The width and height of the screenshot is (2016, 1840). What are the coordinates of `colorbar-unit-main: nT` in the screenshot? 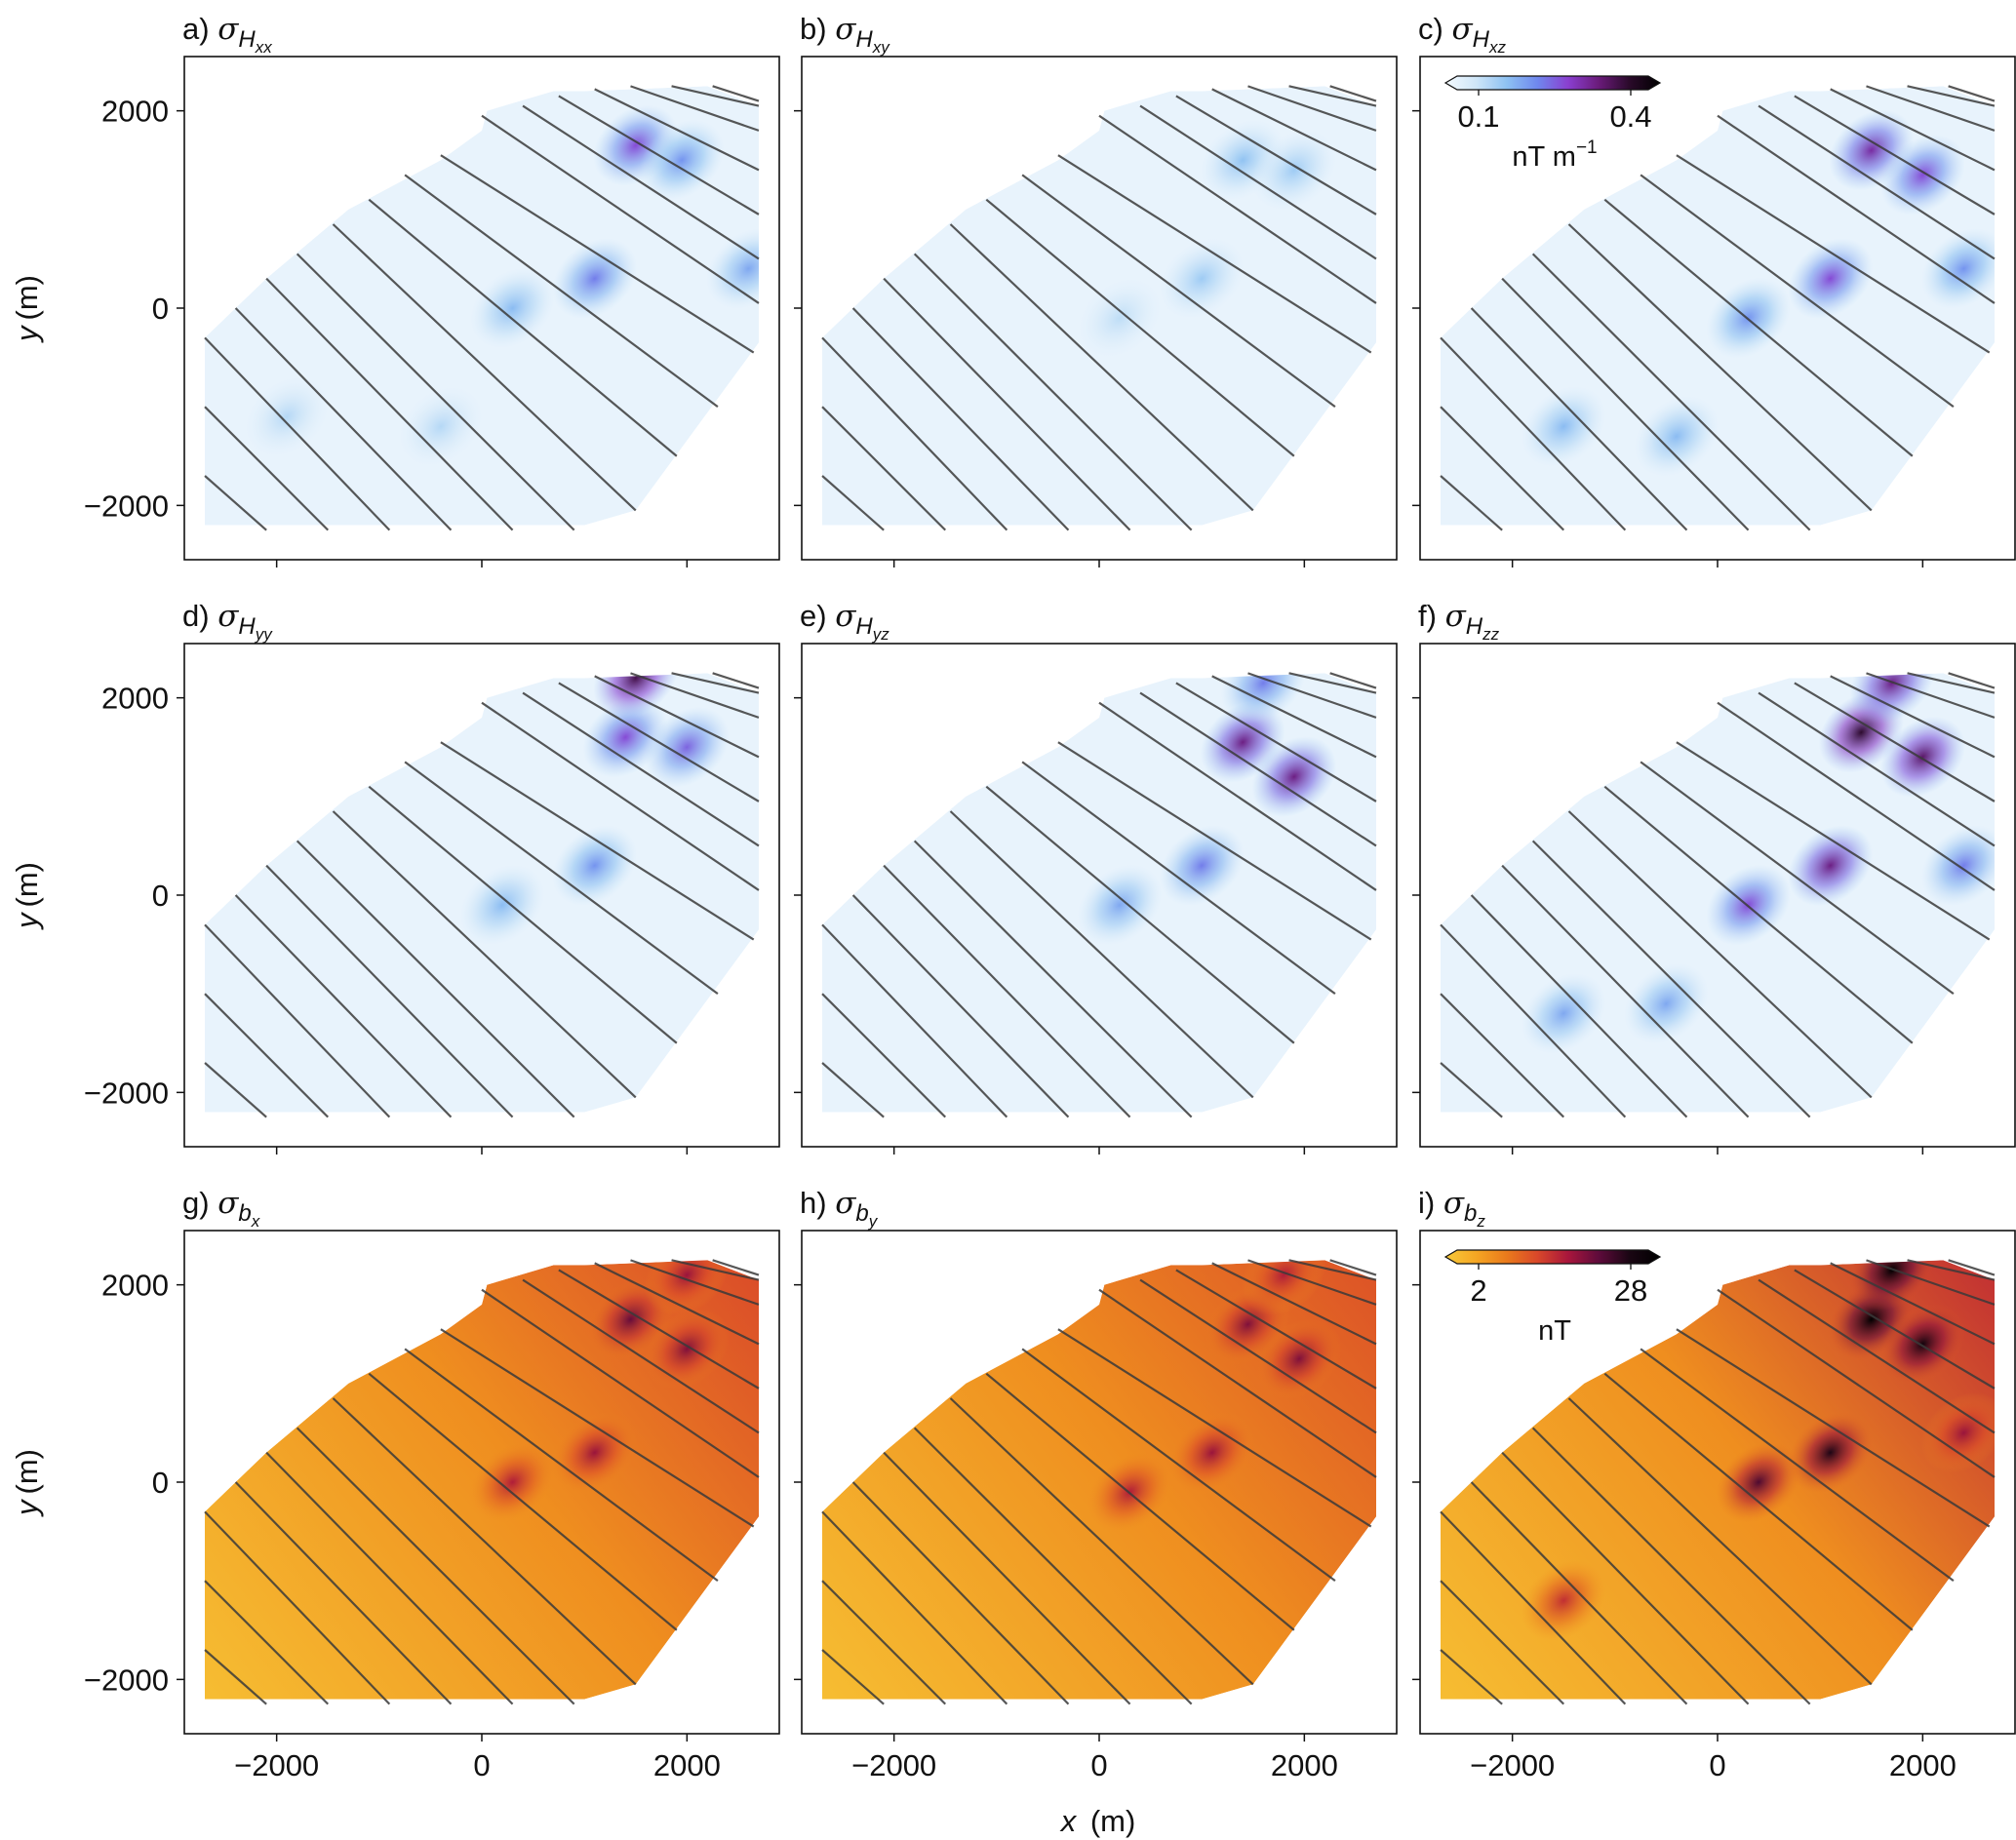 It's located at (1554, 1331).